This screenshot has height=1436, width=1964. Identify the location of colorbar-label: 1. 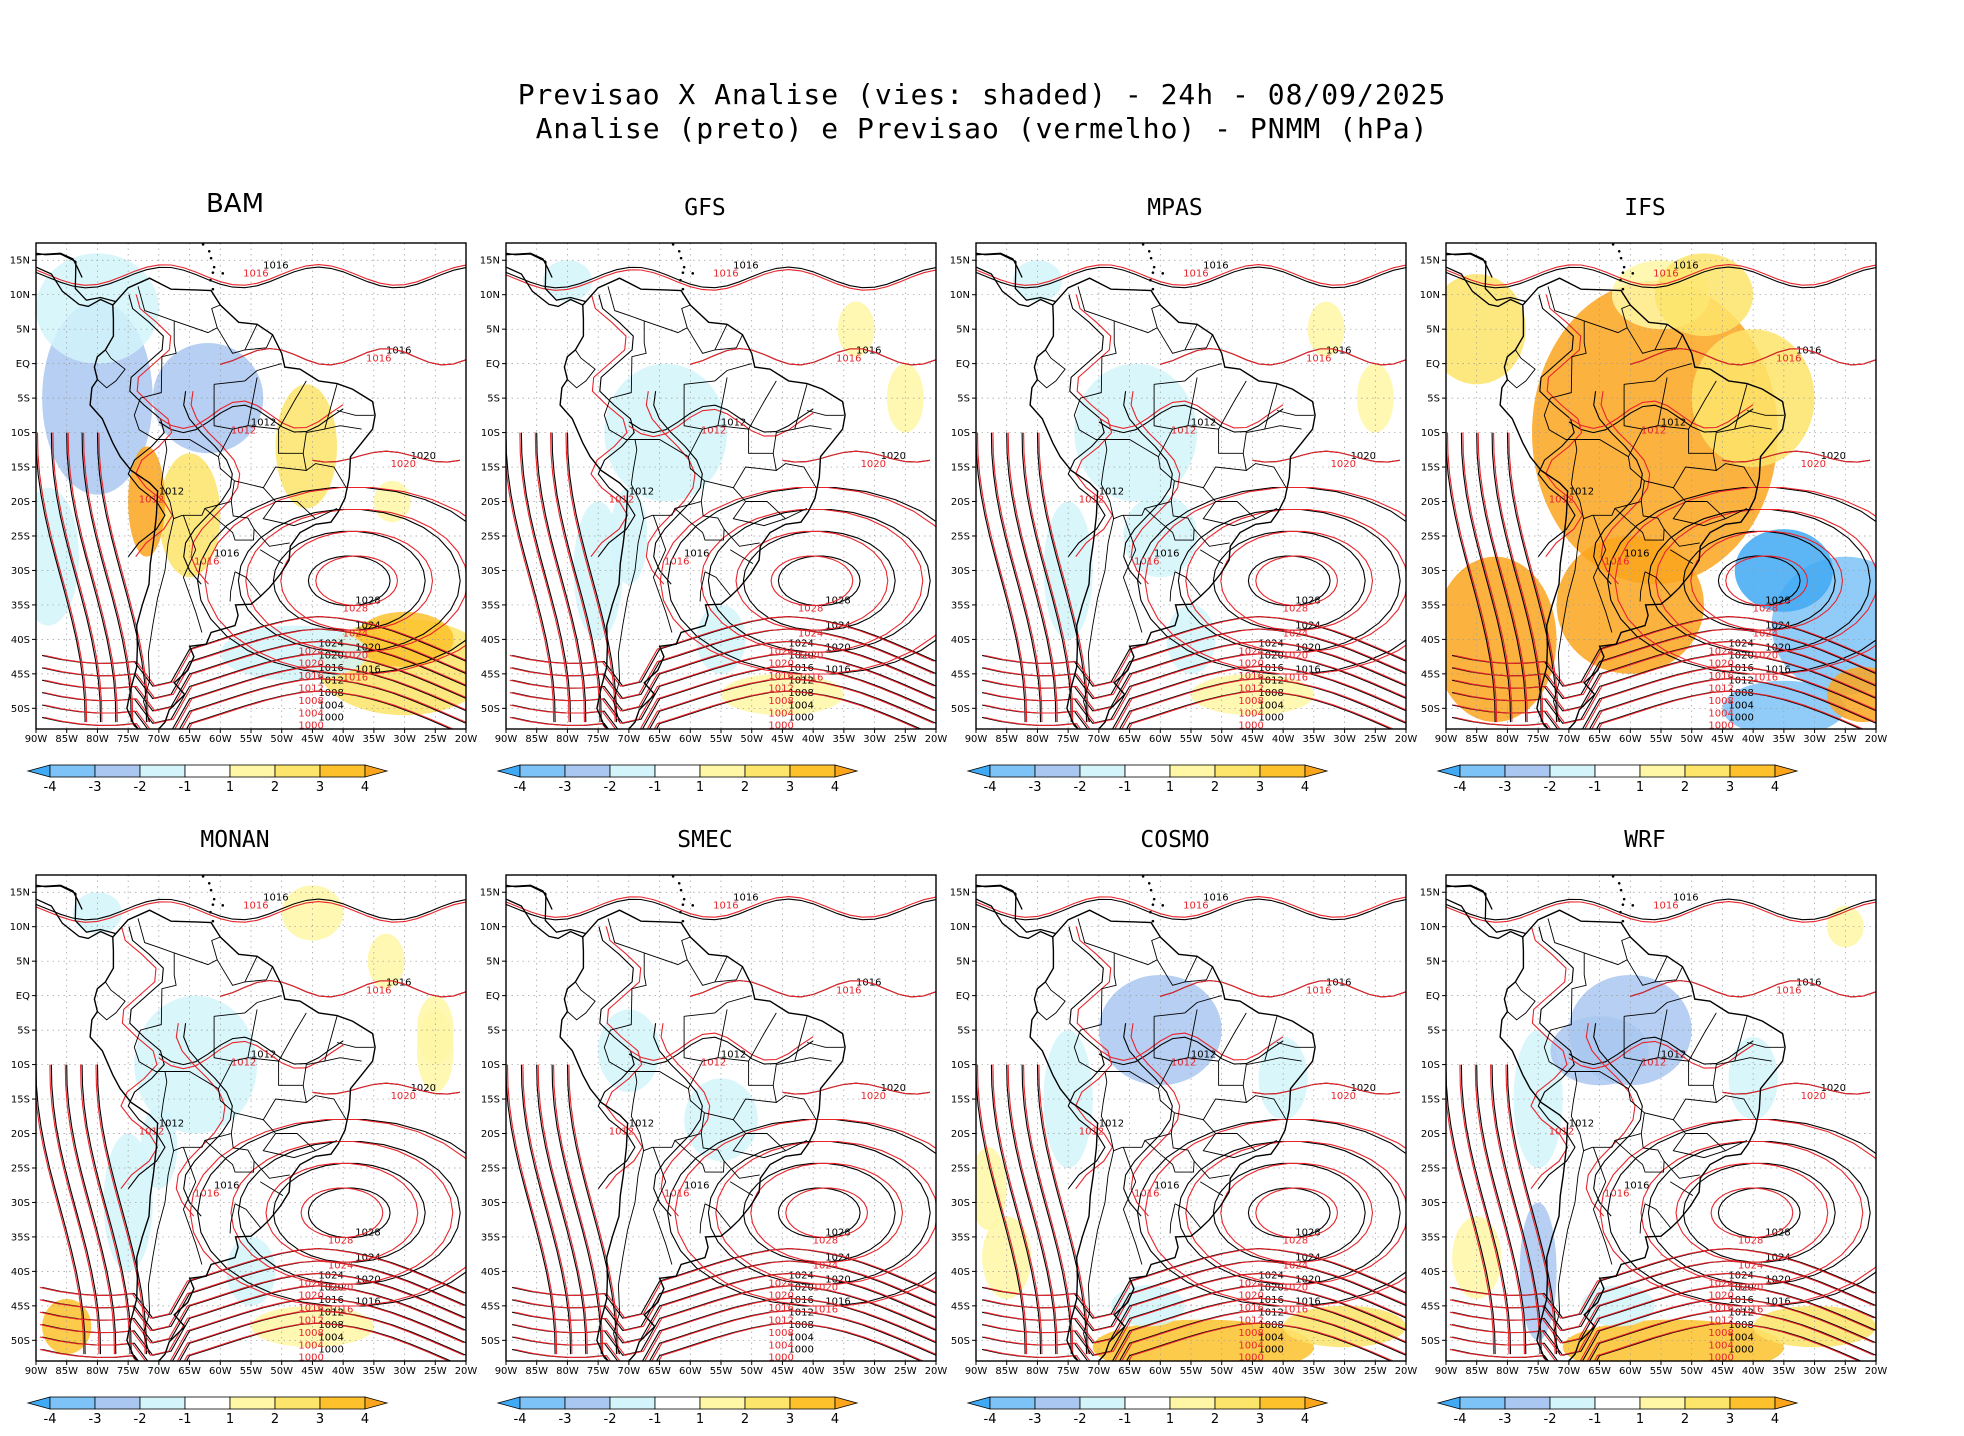
(230, 787).